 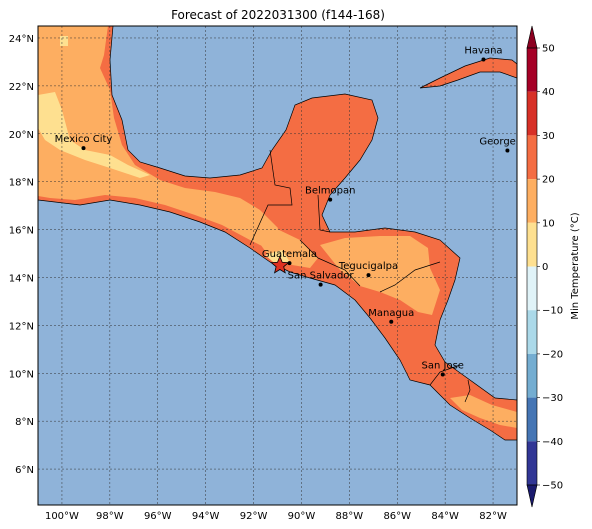 I want to click on lat-tick-label: 6°N, so click(x=24, y=470).